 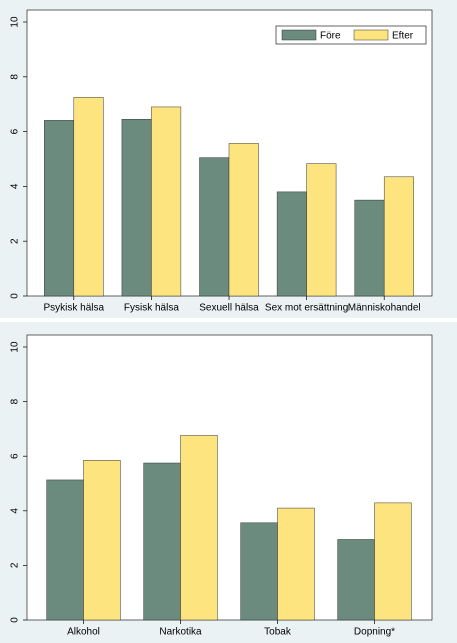 I want to click on x-tick-label: Sex mot ersättning, so click(x=306, y=308).